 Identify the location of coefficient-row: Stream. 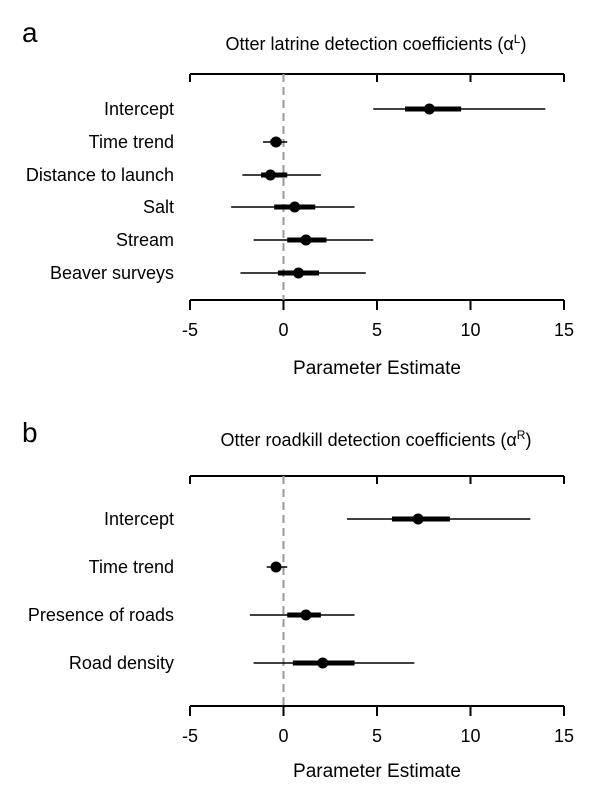
(245, 240).